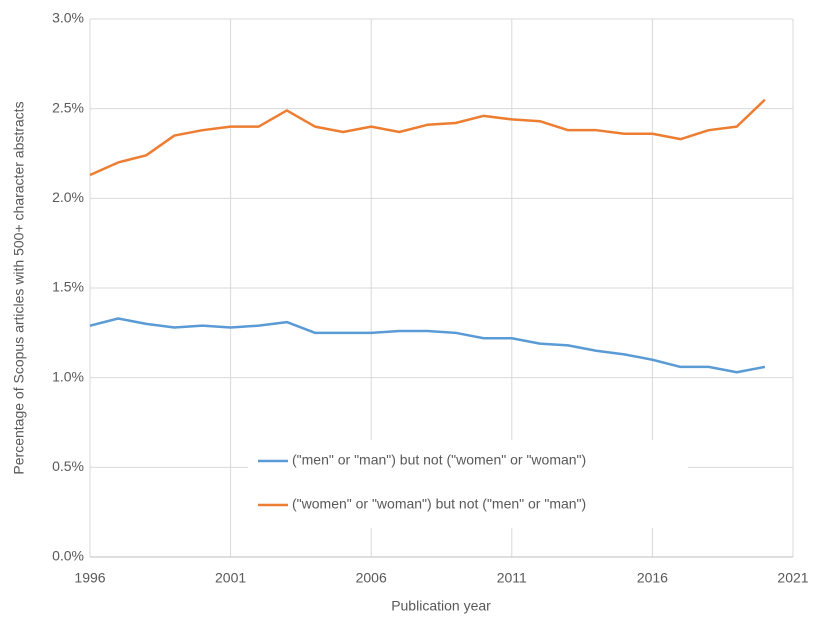 This screenshot has height=618, width=821. I want to click on x-tick-label: 2016, so click(652, 578).